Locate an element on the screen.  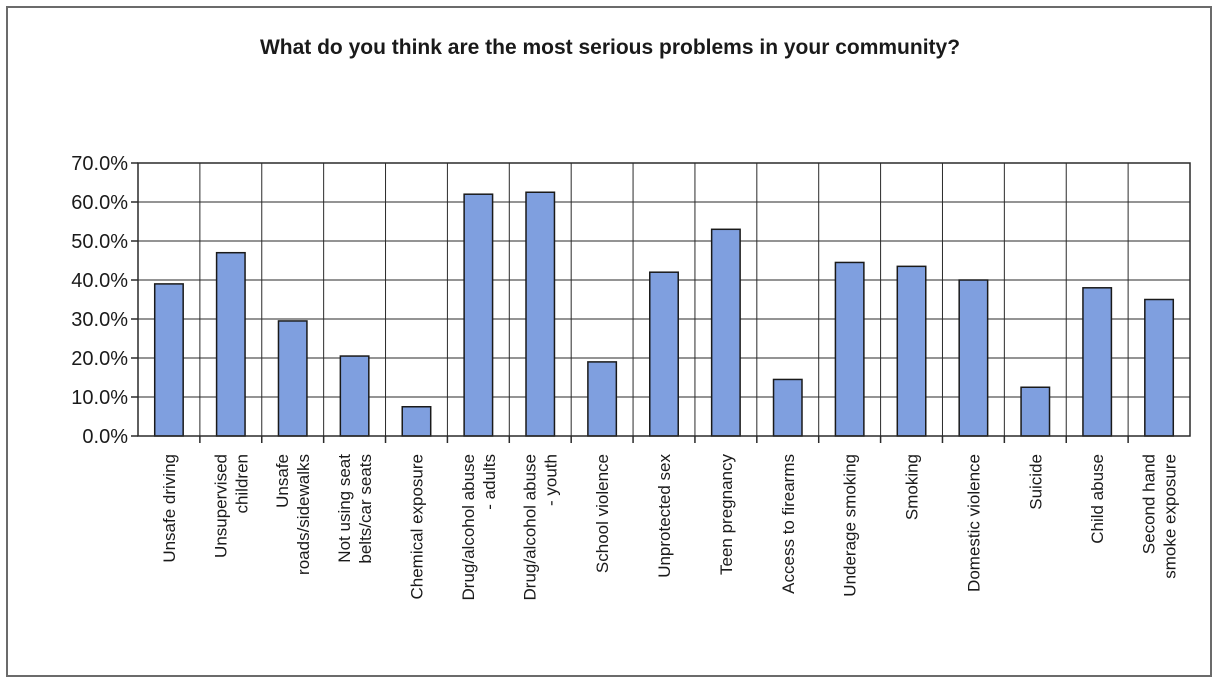
x-category-label-line: Underage smoking is located at coordinates (850, 525).